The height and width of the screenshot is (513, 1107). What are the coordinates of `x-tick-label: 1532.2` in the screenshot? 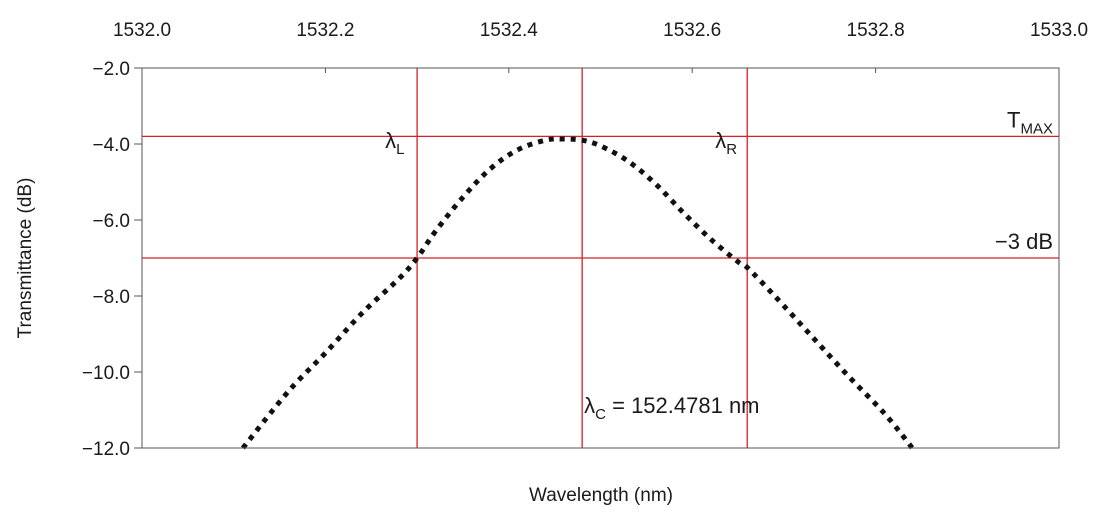 It's located at (325, 30).